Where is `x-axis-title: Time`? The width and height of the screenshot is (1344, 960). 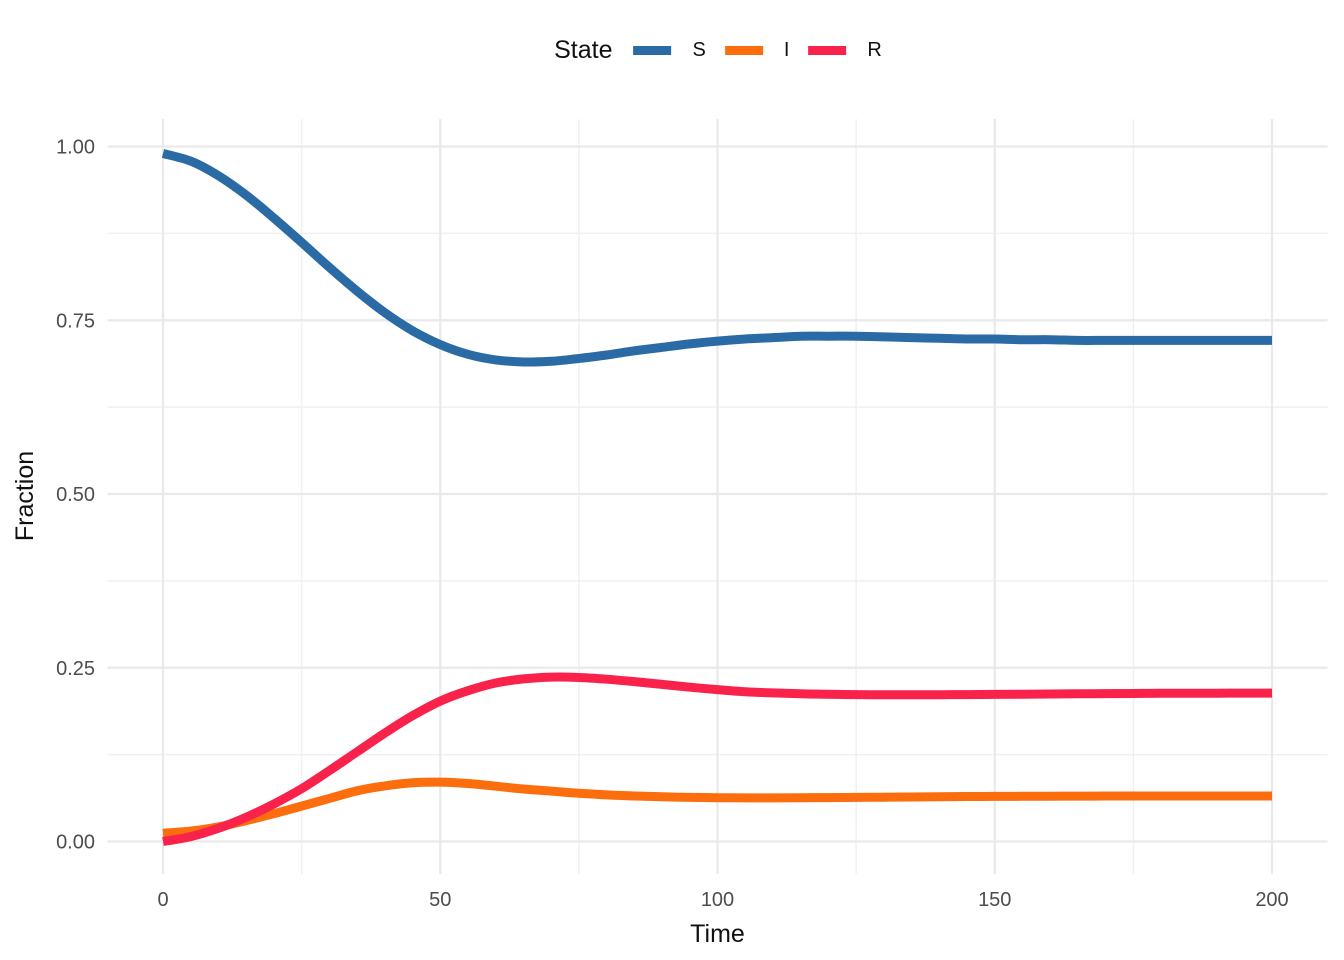
x-axis-title: Time is located at coordinates (717, 934).